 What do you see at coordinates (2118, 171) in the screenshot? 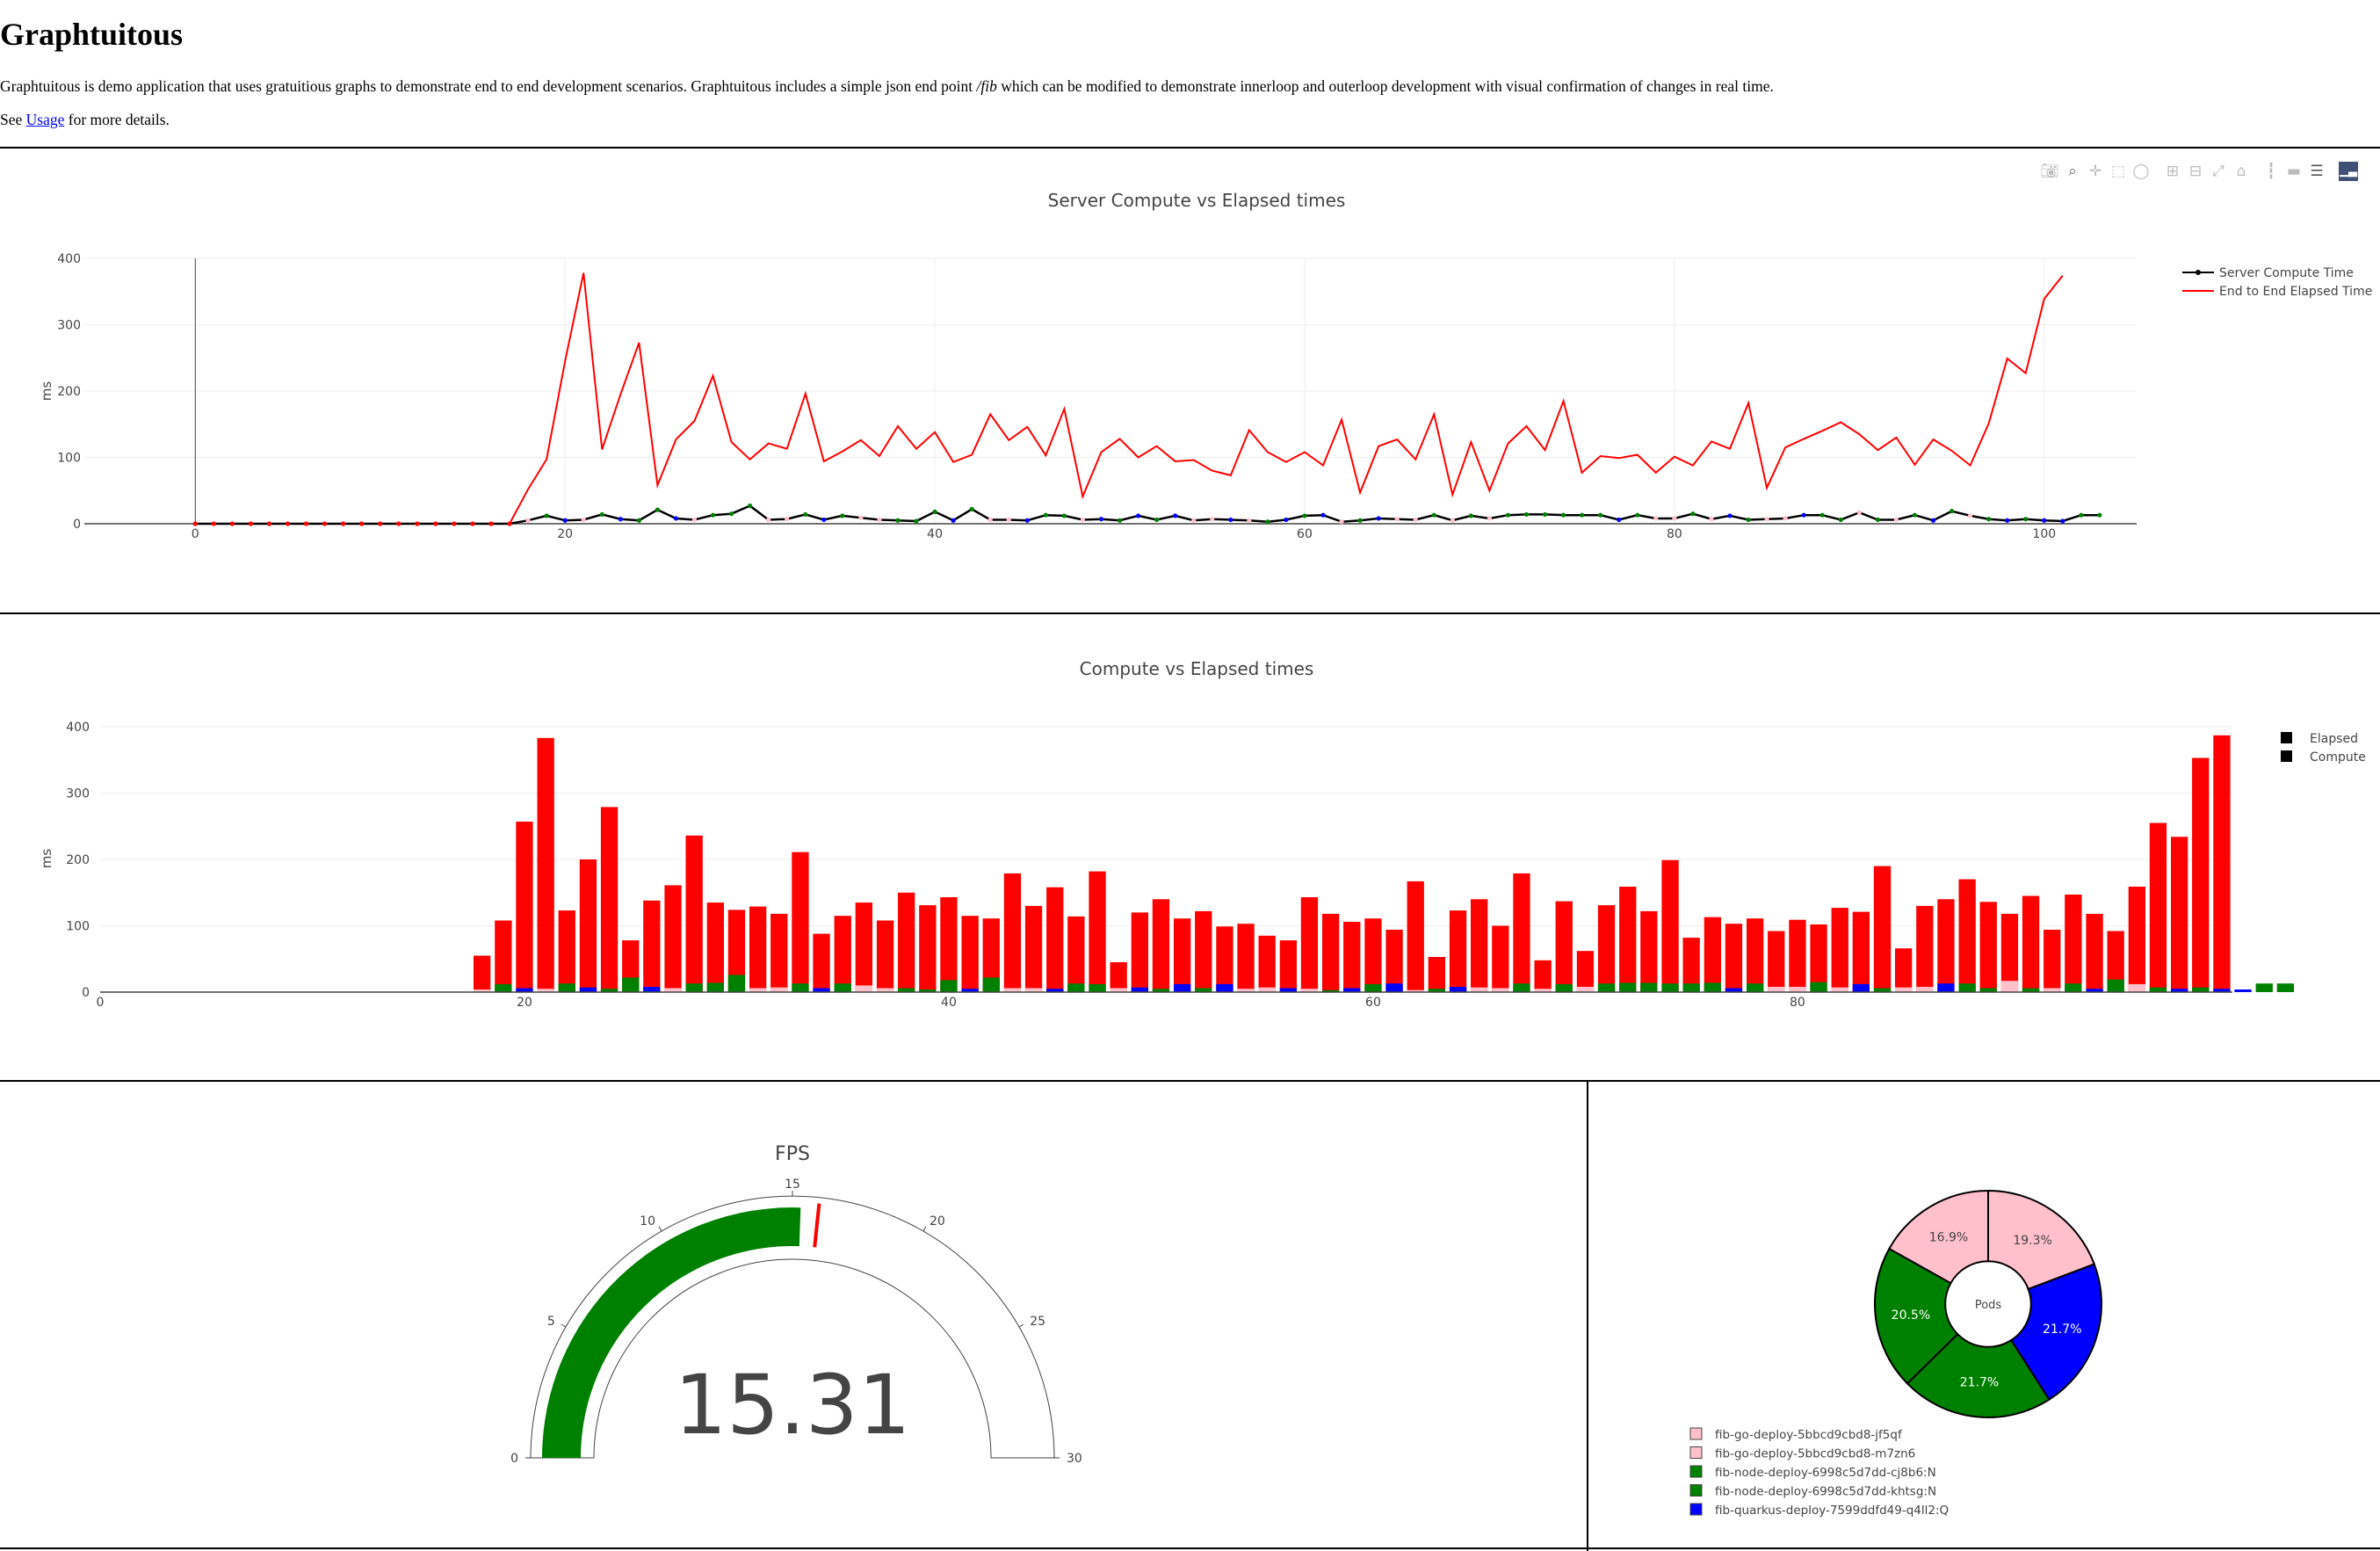
I see `box-select-icon: ⬚` at bounding box center [2118, 171].